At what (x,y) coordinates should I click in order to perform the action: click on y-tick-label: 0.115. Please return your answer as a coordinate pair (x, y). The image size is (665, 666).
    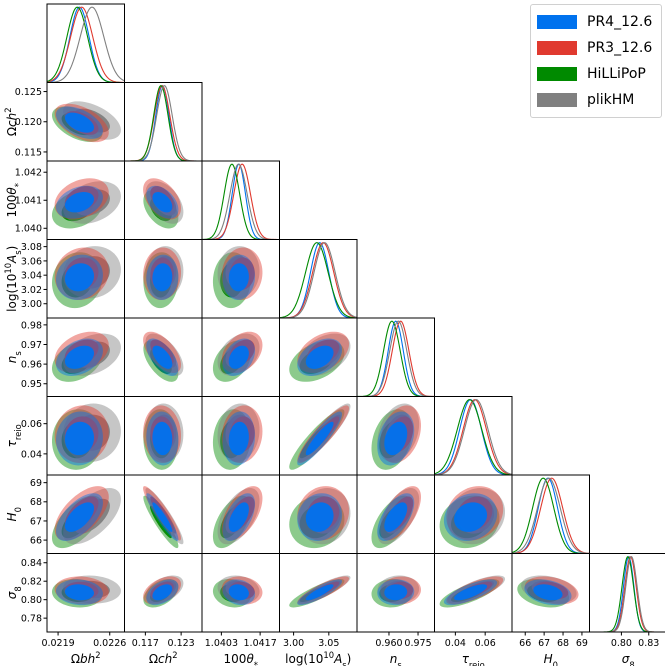
    Looking at the image, I should click on (28, 152).